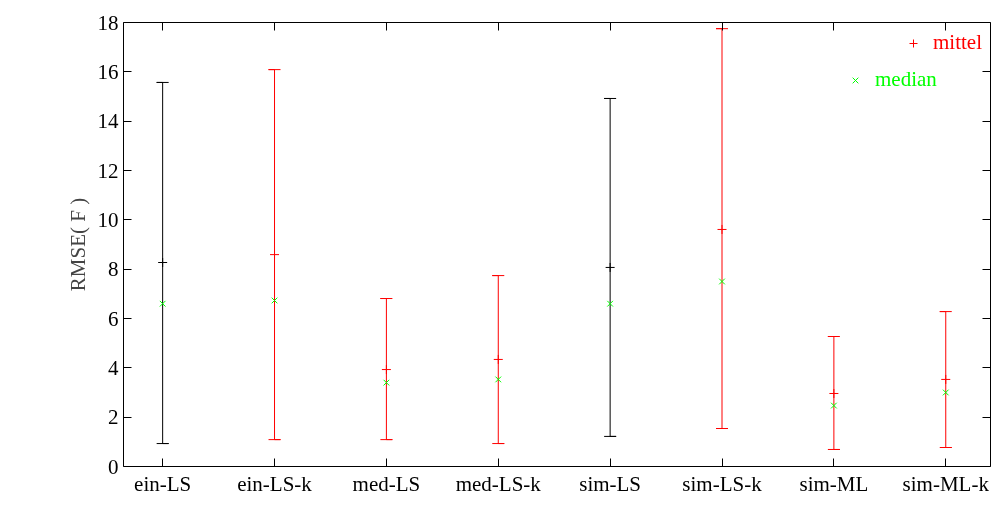 The height and width of the screenshot is (509, 1008). I want to click on y-tick-label: 2, so click(113, 417).